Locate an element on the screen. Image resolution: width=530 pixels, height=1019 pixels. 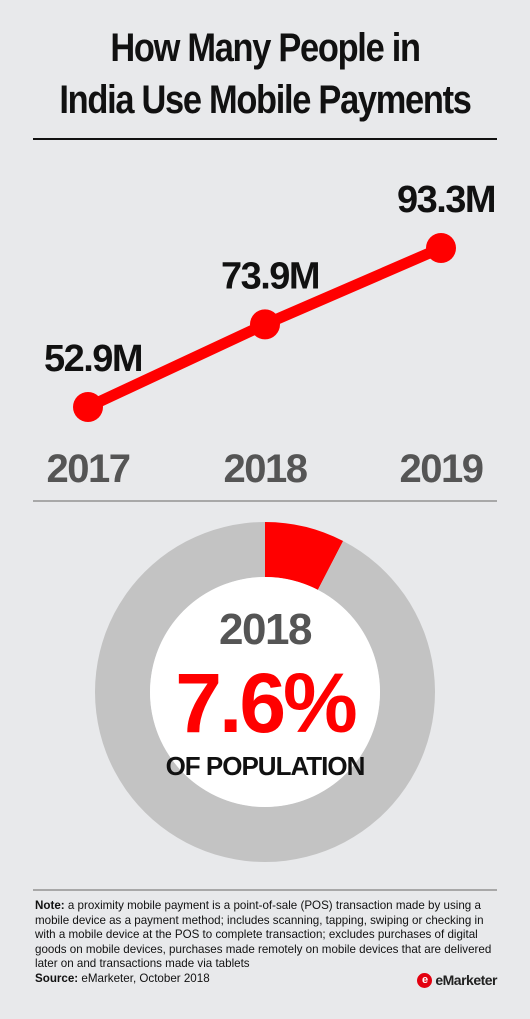
donut-value-label: 7.6% is located at coordinates (265, 703).